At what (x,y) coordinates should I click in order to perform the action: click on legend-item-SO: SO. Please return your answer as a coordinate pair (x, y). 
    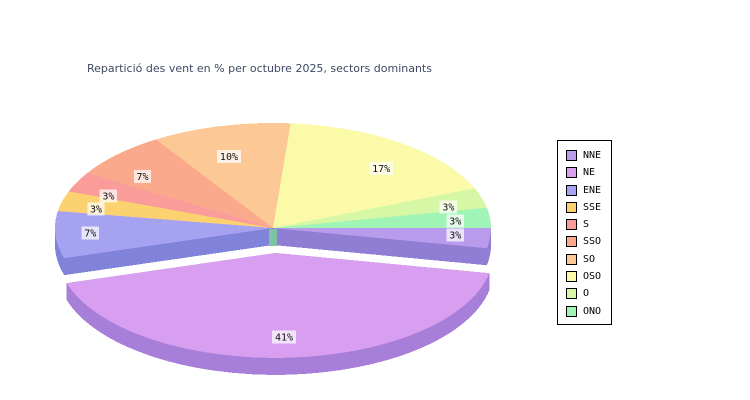
    Looking at the image, I should click on (585, 259).